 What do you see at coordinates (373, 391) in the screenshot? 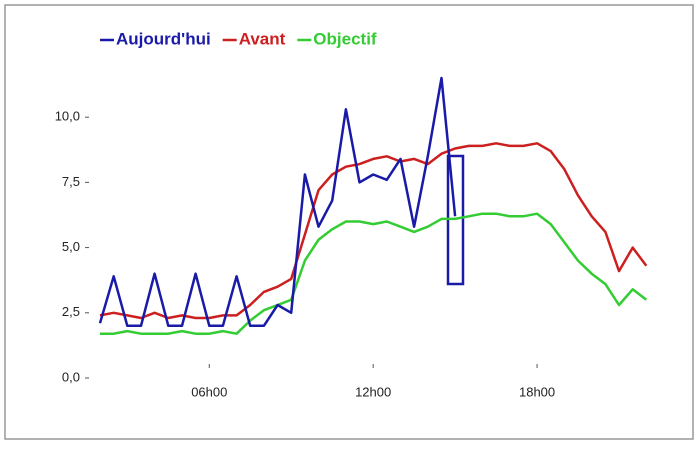
I see `x-tick-label: 12h00` at bounding box center [373, 391].